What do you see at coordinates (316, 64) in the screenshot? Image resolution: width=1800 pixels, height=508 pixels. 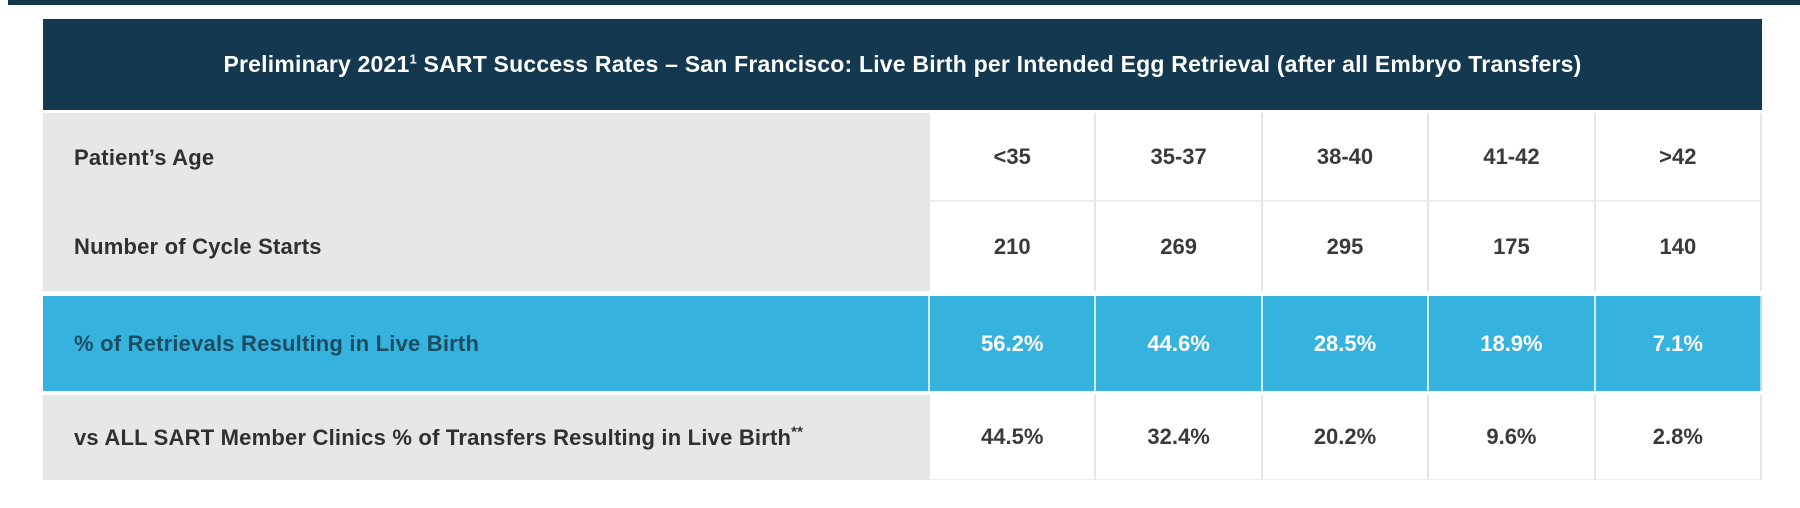 I see `table-title-prefix: Preliminary 2021` at bounding box center [316, 64].